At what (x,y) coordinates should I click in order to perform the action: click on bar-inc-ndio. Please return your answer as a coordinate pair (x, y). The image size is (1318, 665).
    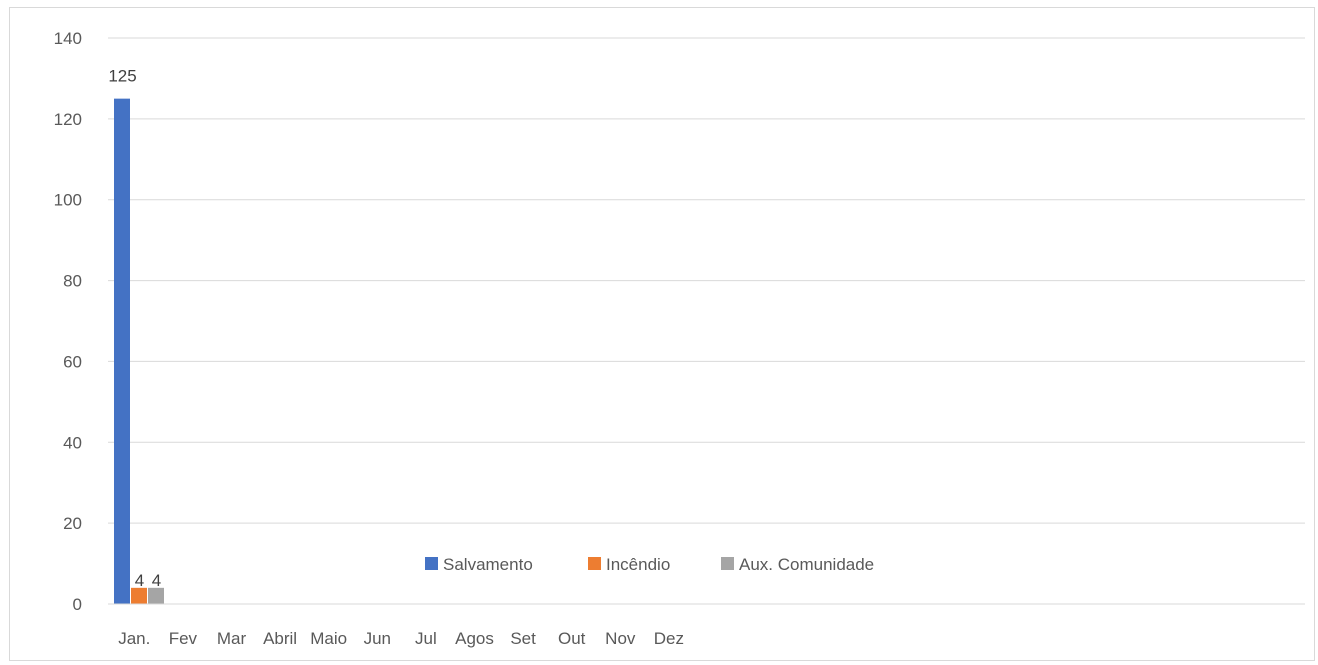
    Looking at the image, I should click on (139, 595).